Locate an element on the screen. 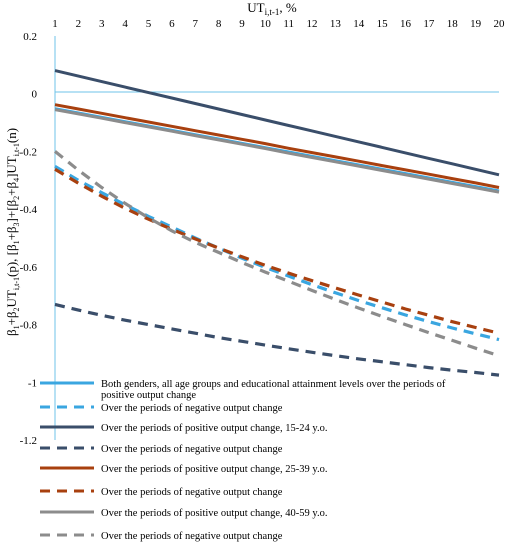  y-tick-label: -0.6 is located at coordinates (29, 268).